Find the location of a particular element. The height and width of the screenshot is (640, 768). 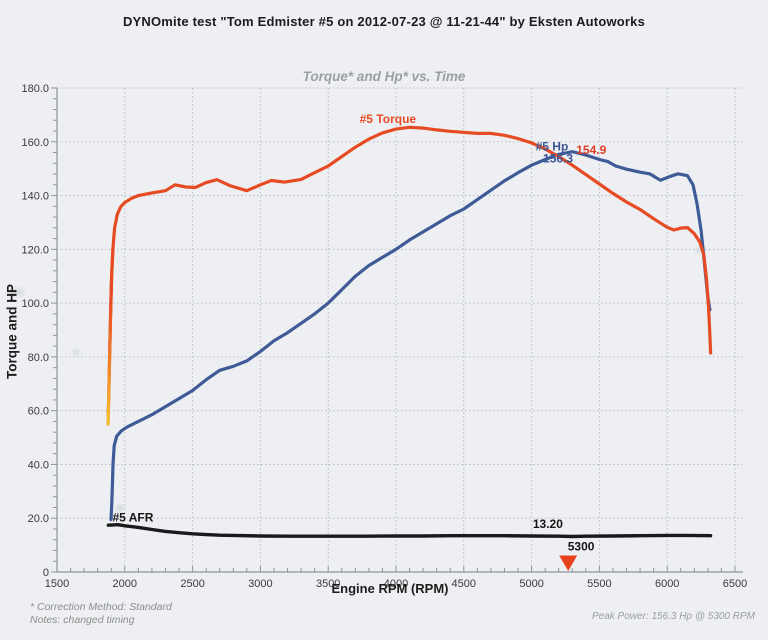

x-tick-label: 6500 is located at coordinates (735, 584).